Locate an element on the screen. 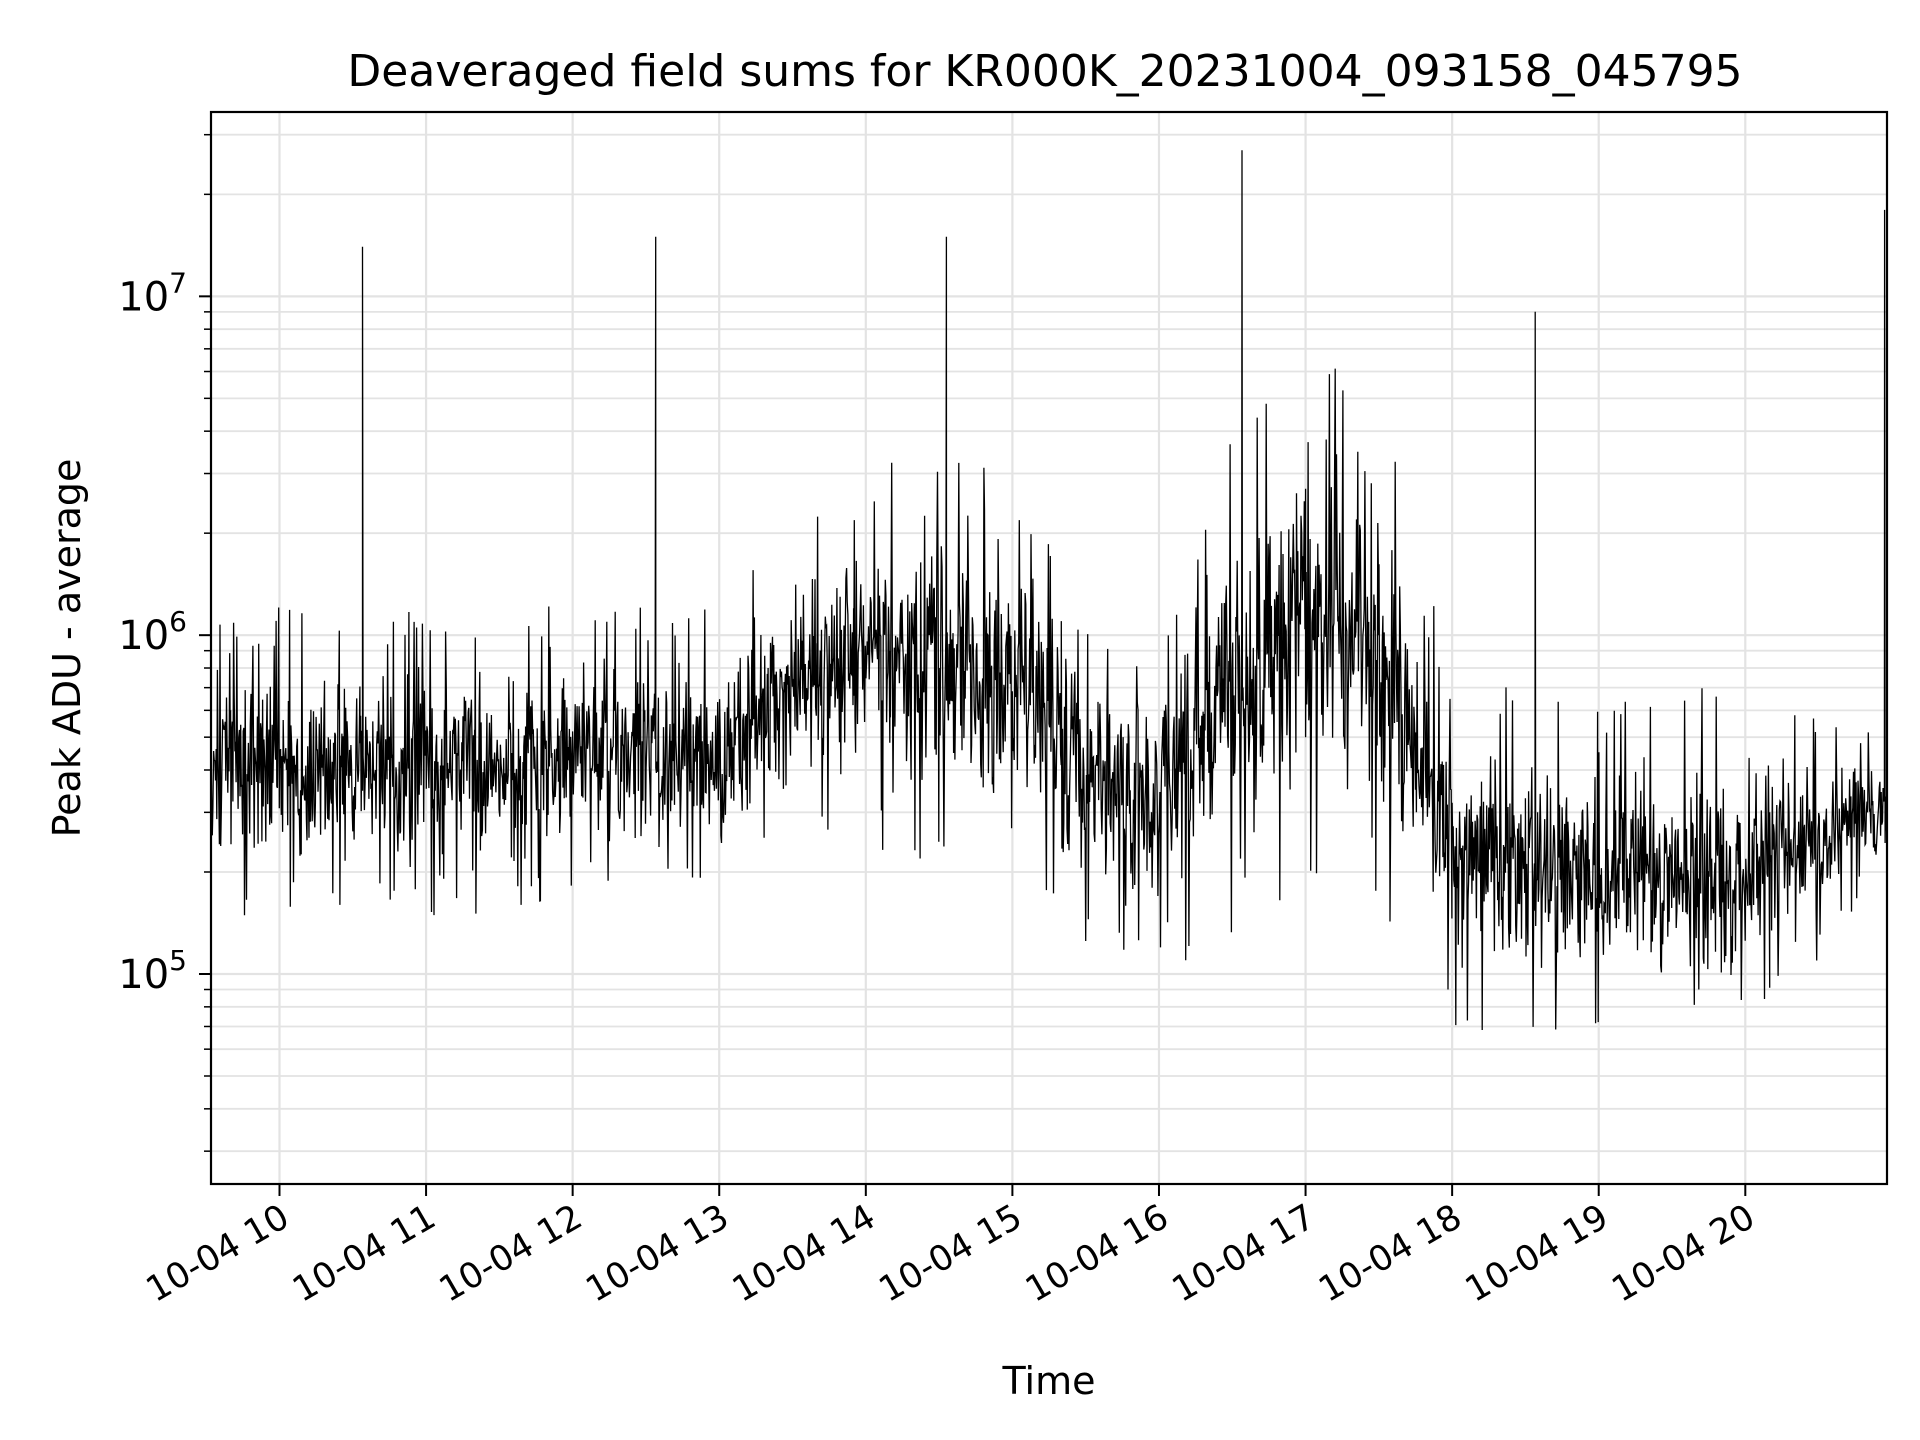 The height and width of the screenshot is (1440, 1920). x-tick-label: 10-04 10 is located at coordinates (218, 1253).